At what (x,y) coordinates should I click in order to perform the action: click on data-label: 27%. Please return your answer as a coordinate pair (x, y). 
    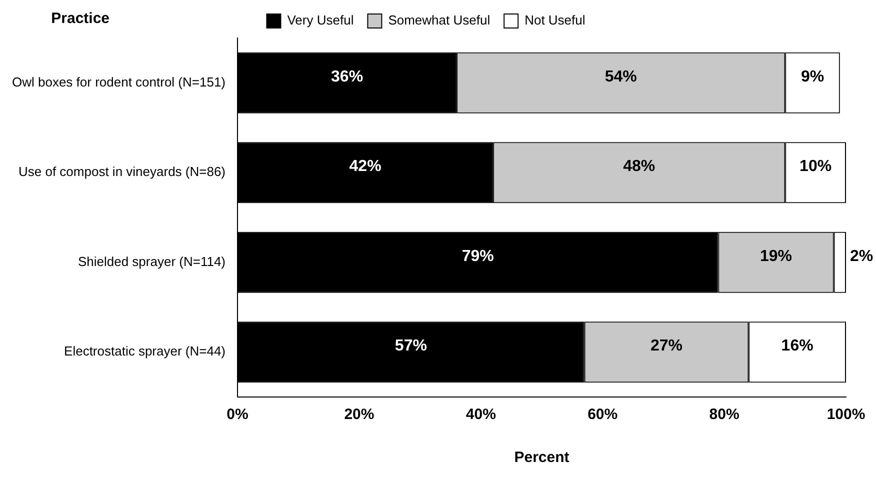
    Looking at the image, I should click on (666, 346).